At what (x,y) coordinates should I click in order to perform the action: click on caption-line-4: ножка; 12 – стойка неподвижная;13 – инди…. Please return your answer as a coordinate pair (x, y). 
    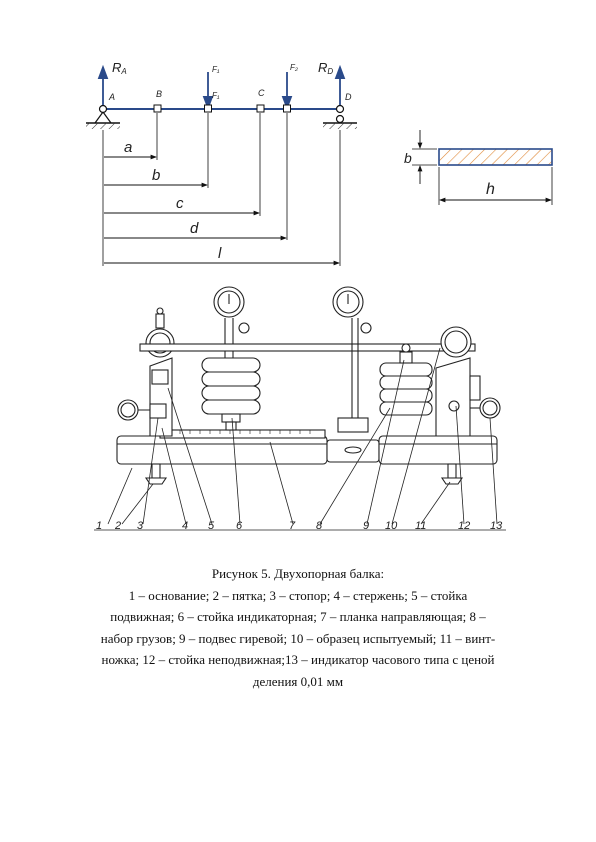
    Looking at the image, I should click on (298, 659).